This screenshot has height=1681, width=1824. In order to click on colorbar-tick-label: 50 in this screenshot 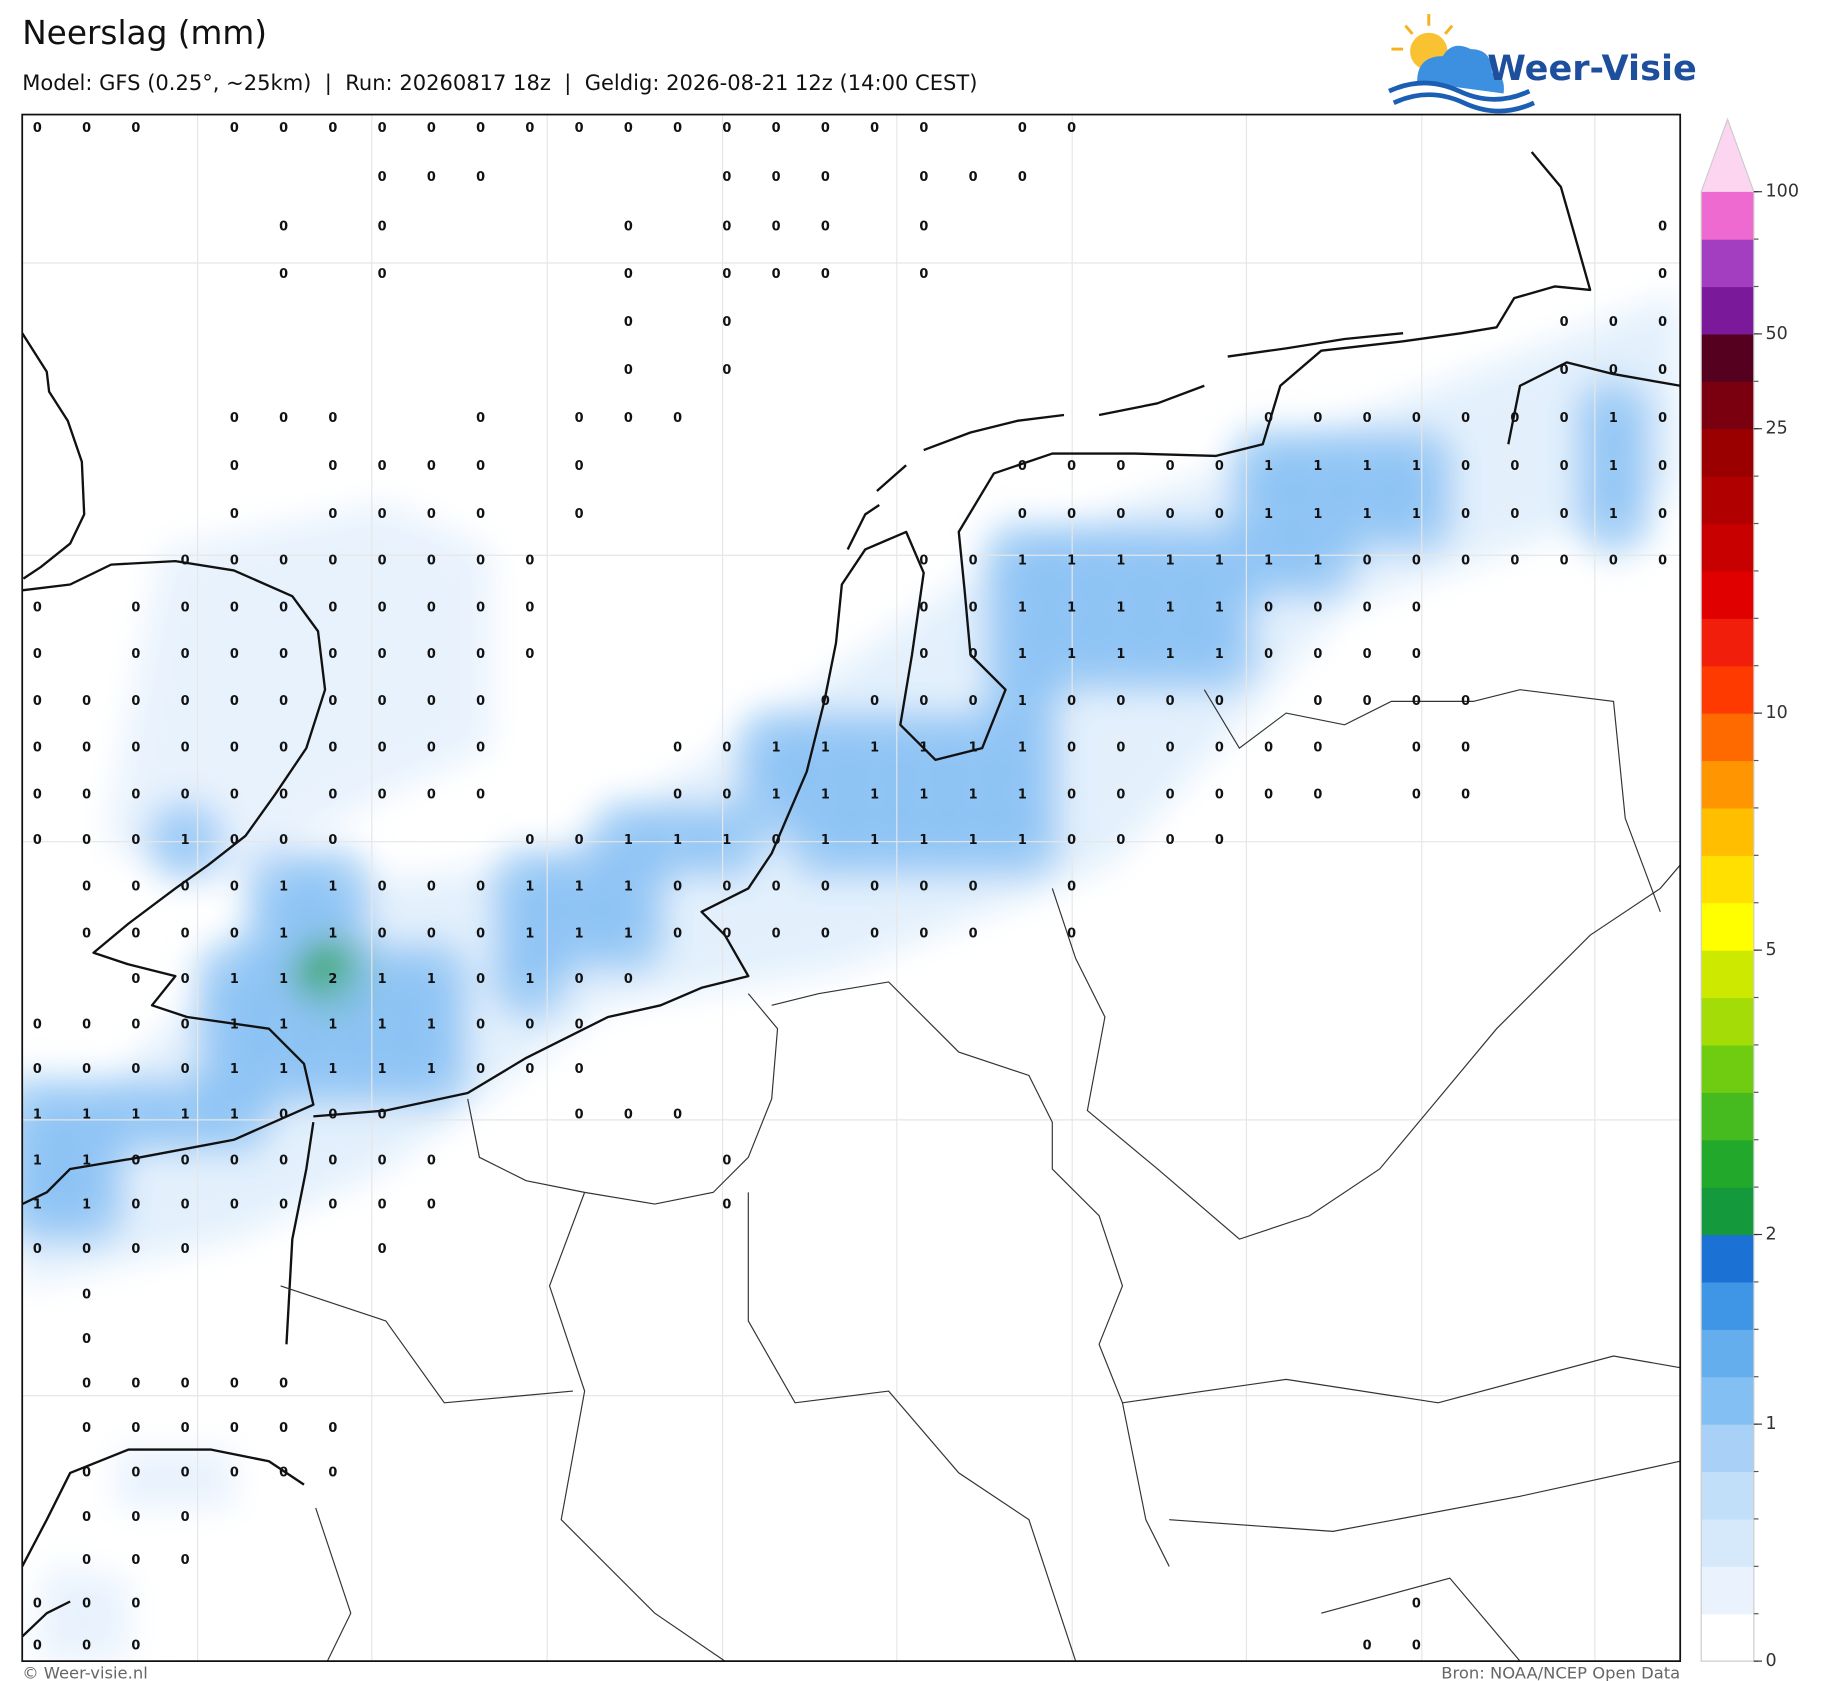, I will do `click(1777, 334)`.